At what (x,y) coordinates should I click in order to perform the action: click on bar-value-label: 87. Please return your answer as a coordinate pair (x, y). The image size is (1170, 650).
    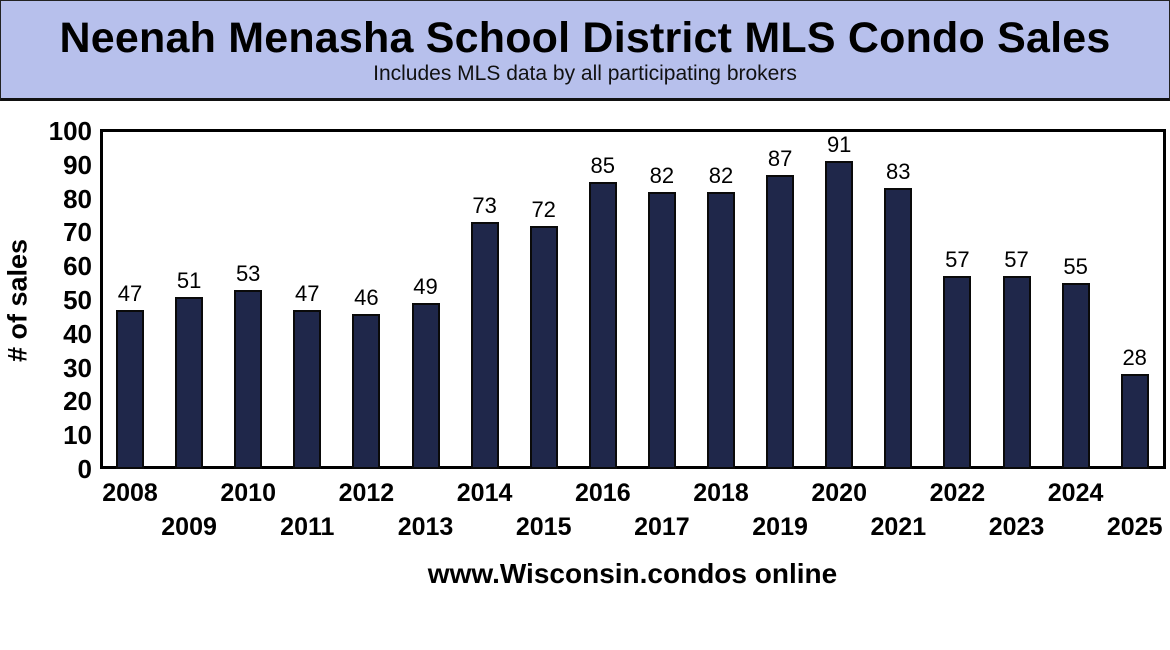
    Looking at the image, I should click on (780, 158).